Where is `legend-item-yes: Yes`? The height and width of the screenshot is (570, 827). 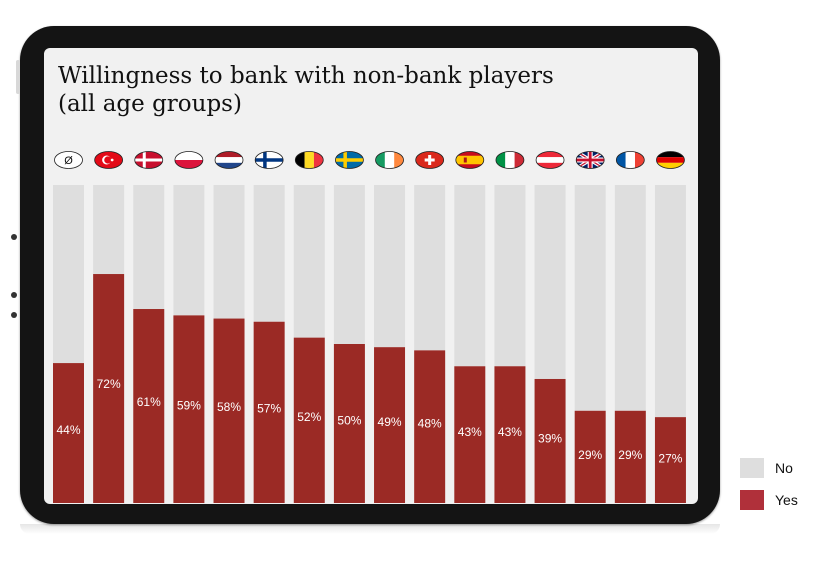
legend-item-yes: Yes is located at coordinates (769, 500).